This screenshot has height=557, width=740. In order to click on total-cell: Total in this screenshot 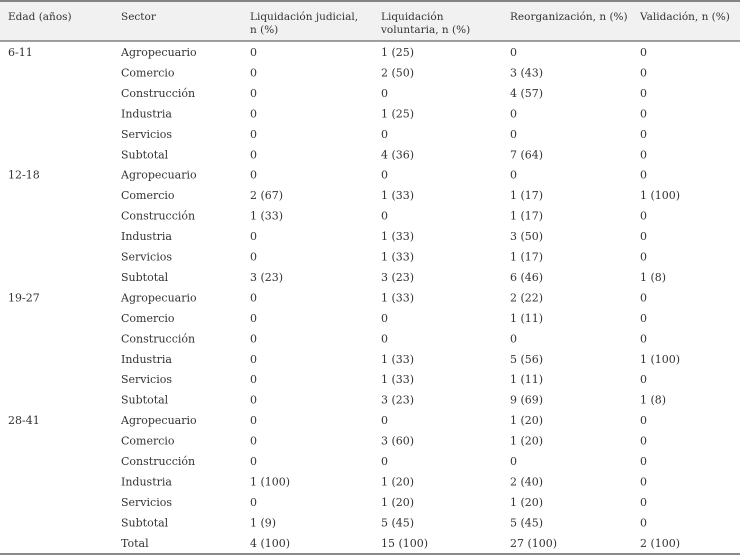, I will do `click(135, 543)`.